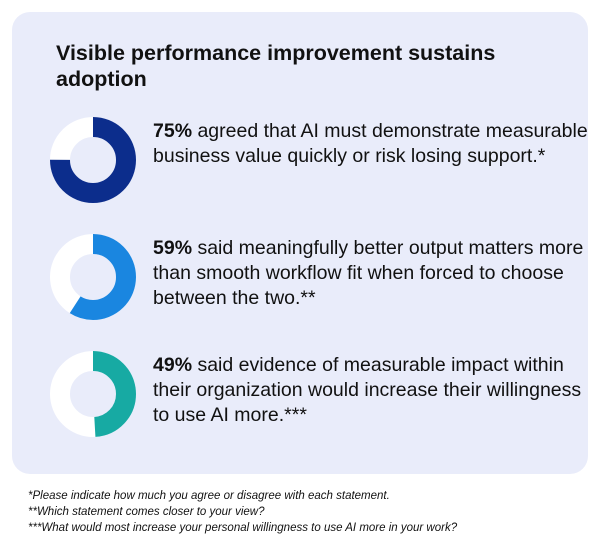 The width and height of the screenshot is (604, 546). I want to click on stat-2-percent: 59%, so click(173, 248).